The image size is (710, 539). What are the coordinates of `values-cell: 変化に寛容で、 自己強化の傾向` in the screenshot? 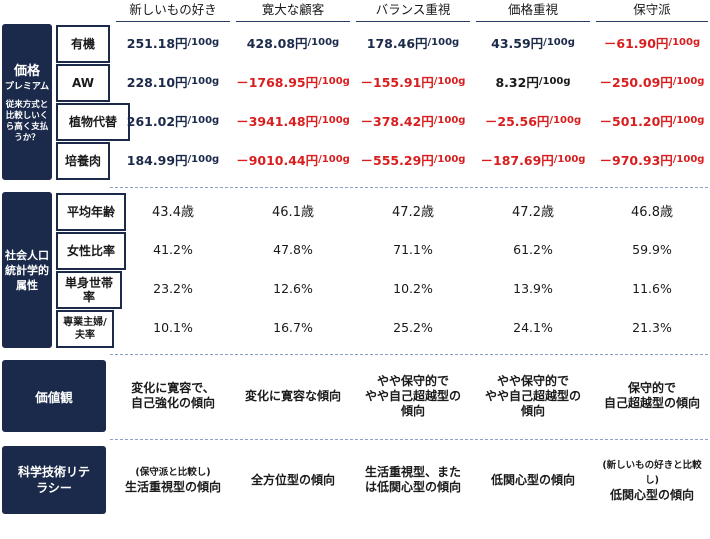 It's located at (173, 396).